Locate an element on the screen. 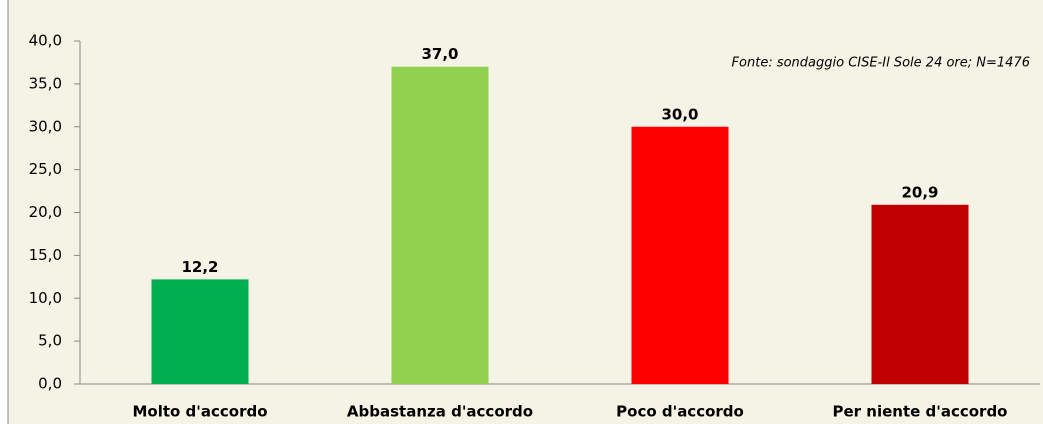  x-tick-label: Molto d'accordo is located at coordinates (199, 412).